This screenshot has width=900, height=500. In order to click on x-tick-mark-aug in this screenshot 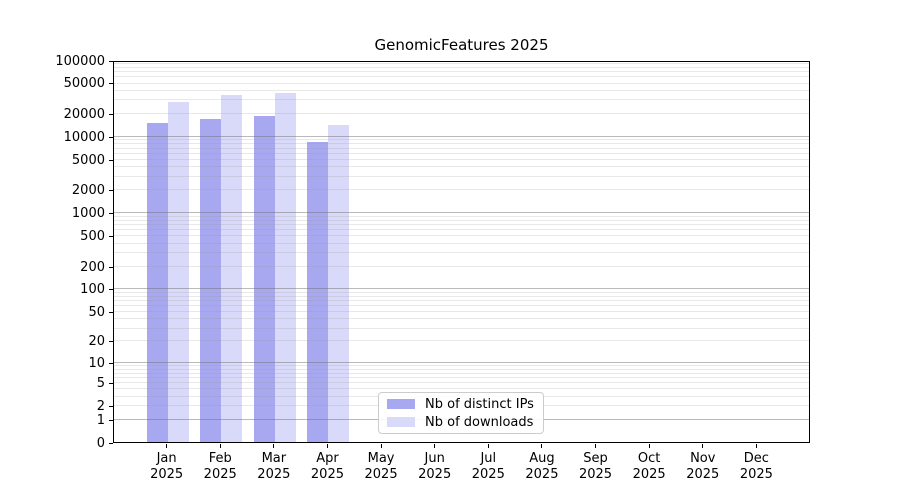, I will do `click(542, 446)`.